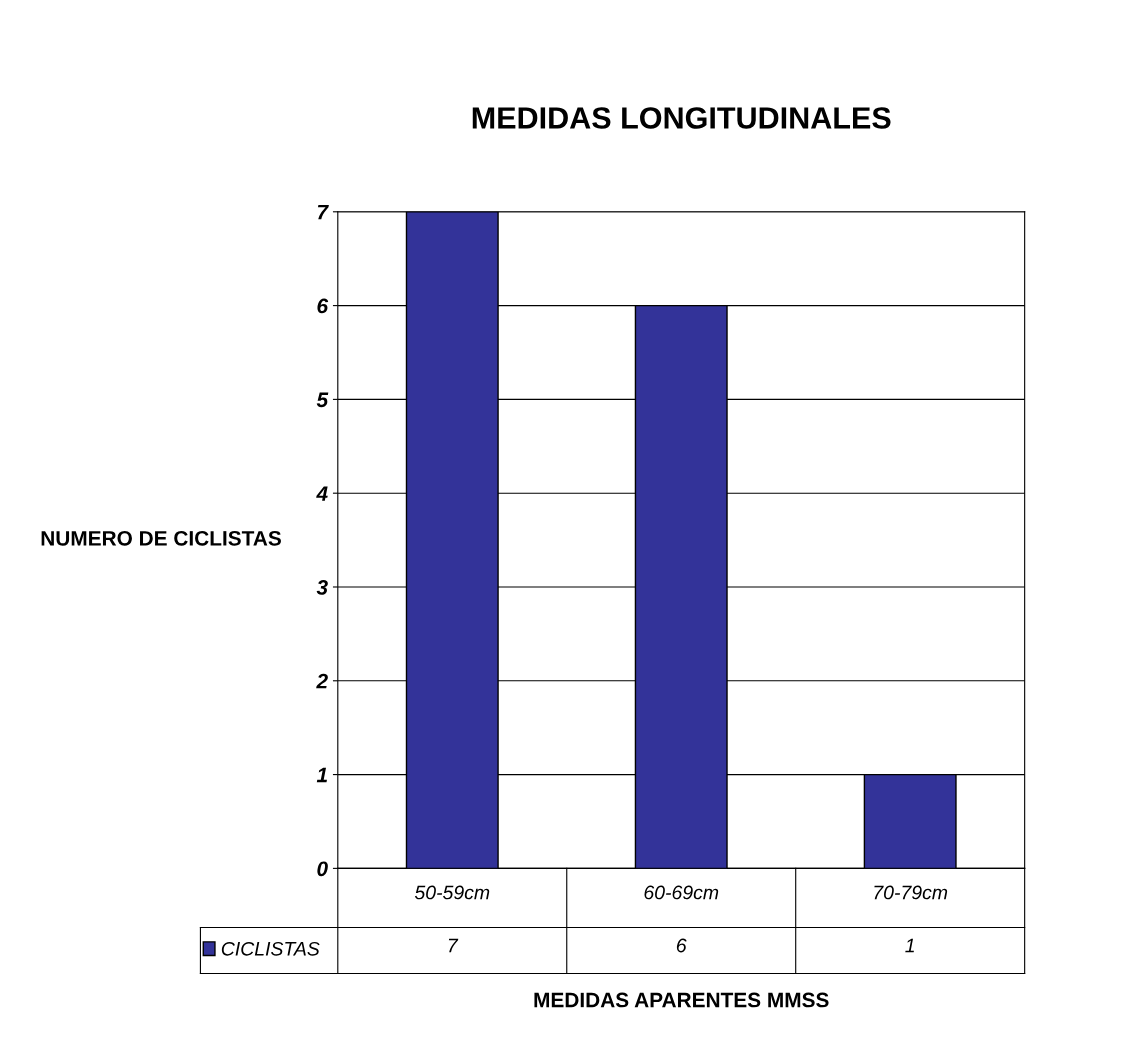  I want to click on y-tick-label: 0, so click(322, 869).